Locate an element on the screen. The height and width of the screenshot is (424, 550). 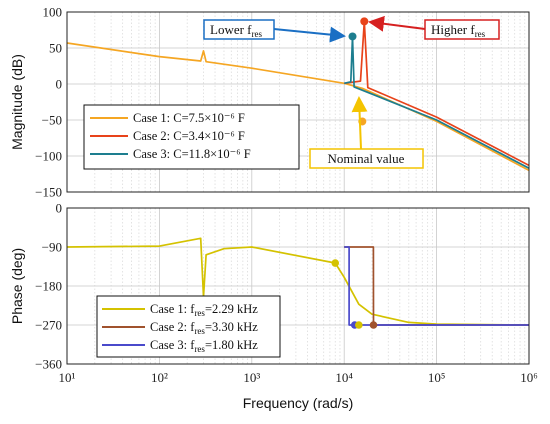
x-tick-label: 10³ is located at coordinates (251, 377).